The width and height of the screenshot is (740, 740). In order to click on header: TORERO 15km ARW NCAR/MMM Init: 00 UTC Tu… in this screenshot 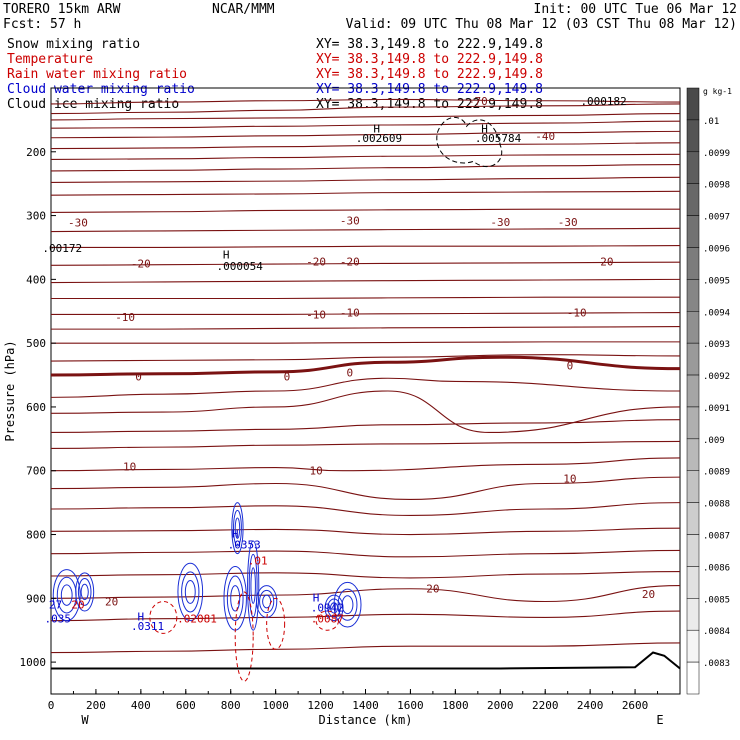, I will do `click(370, 17)`.